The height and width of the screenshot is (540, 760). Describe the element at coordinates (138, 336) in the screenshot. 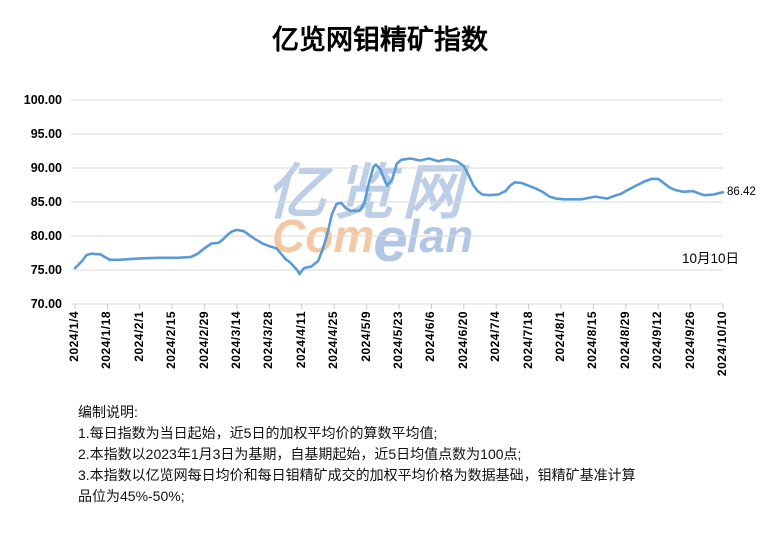

I see `x-tick-label: 2024/2/1` at that location.